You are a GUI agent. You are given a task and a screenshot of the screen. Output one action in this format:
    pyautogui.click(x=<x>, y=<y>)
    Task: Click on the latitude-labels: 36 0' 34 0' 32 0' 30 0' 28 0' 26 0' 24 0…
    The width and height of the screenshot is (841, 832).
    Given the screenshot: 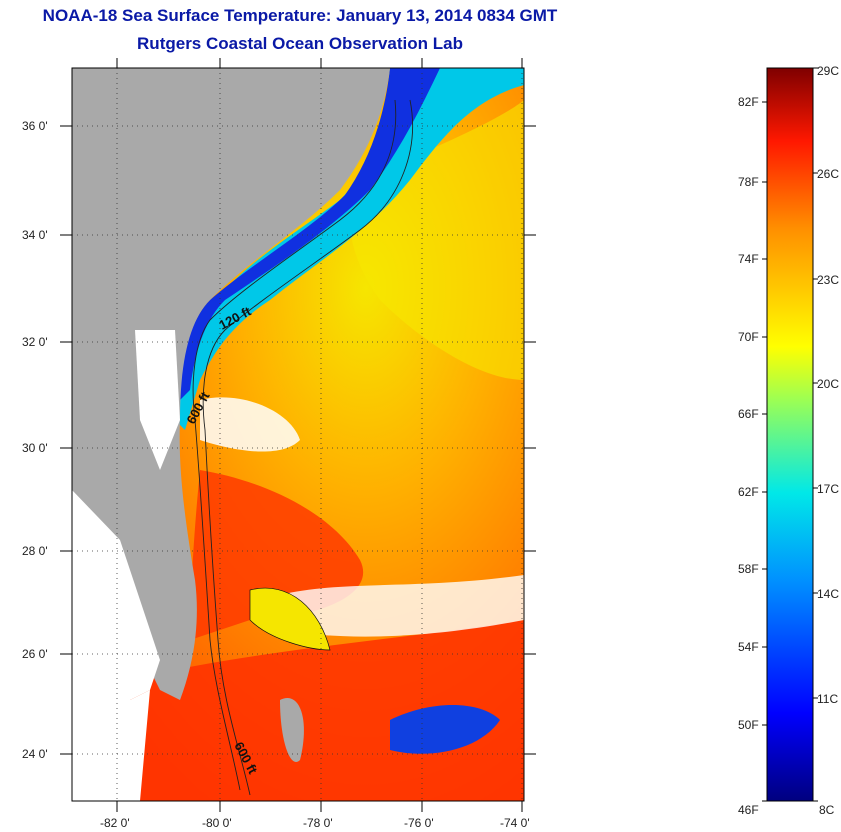 What is the action you would take?
    pyautogui.click(x=35, y=440)
    